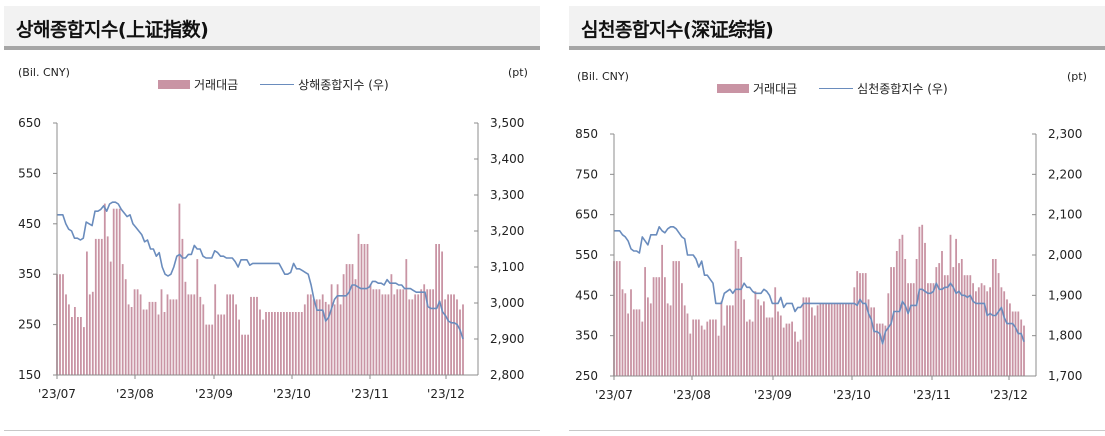 This screenshot has height=436, width=1105. Describe the element at coordinates (272, 48) in the screenshot. I see `title-divider` at that location.